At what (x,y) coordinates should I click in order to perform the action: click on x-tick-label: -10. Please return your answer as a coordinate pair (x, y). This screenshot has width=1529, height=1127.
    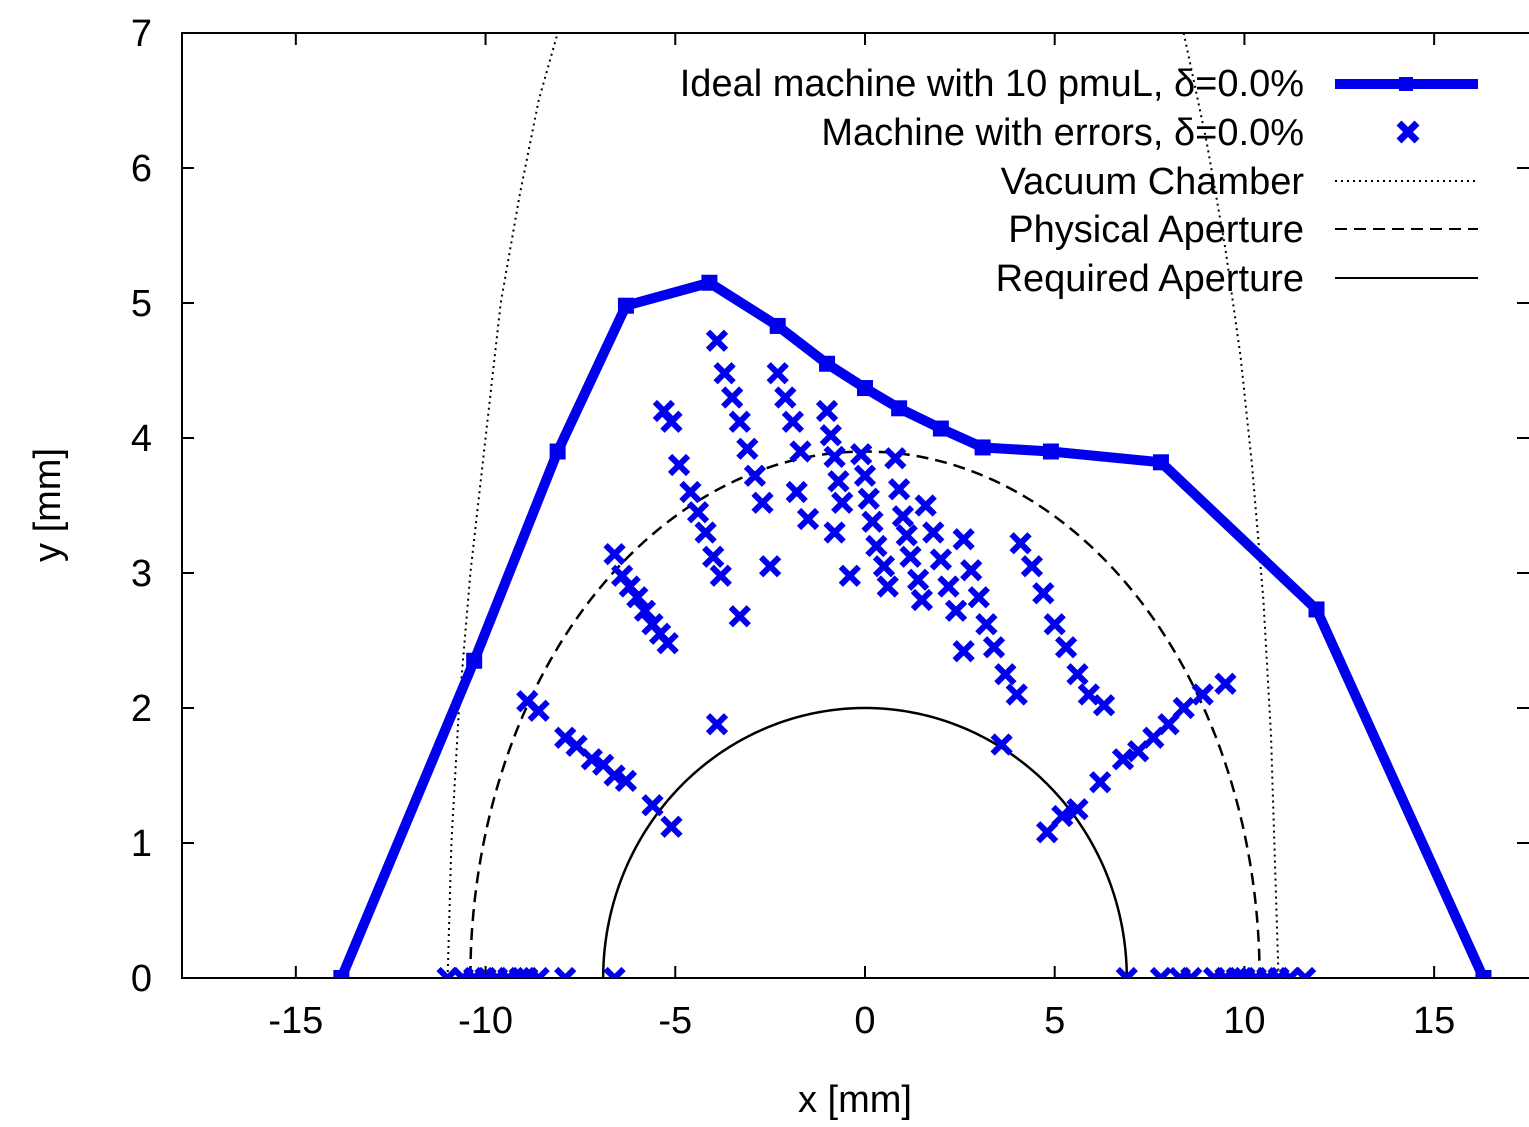
    Looking at the image, I should click on (485, 1021).